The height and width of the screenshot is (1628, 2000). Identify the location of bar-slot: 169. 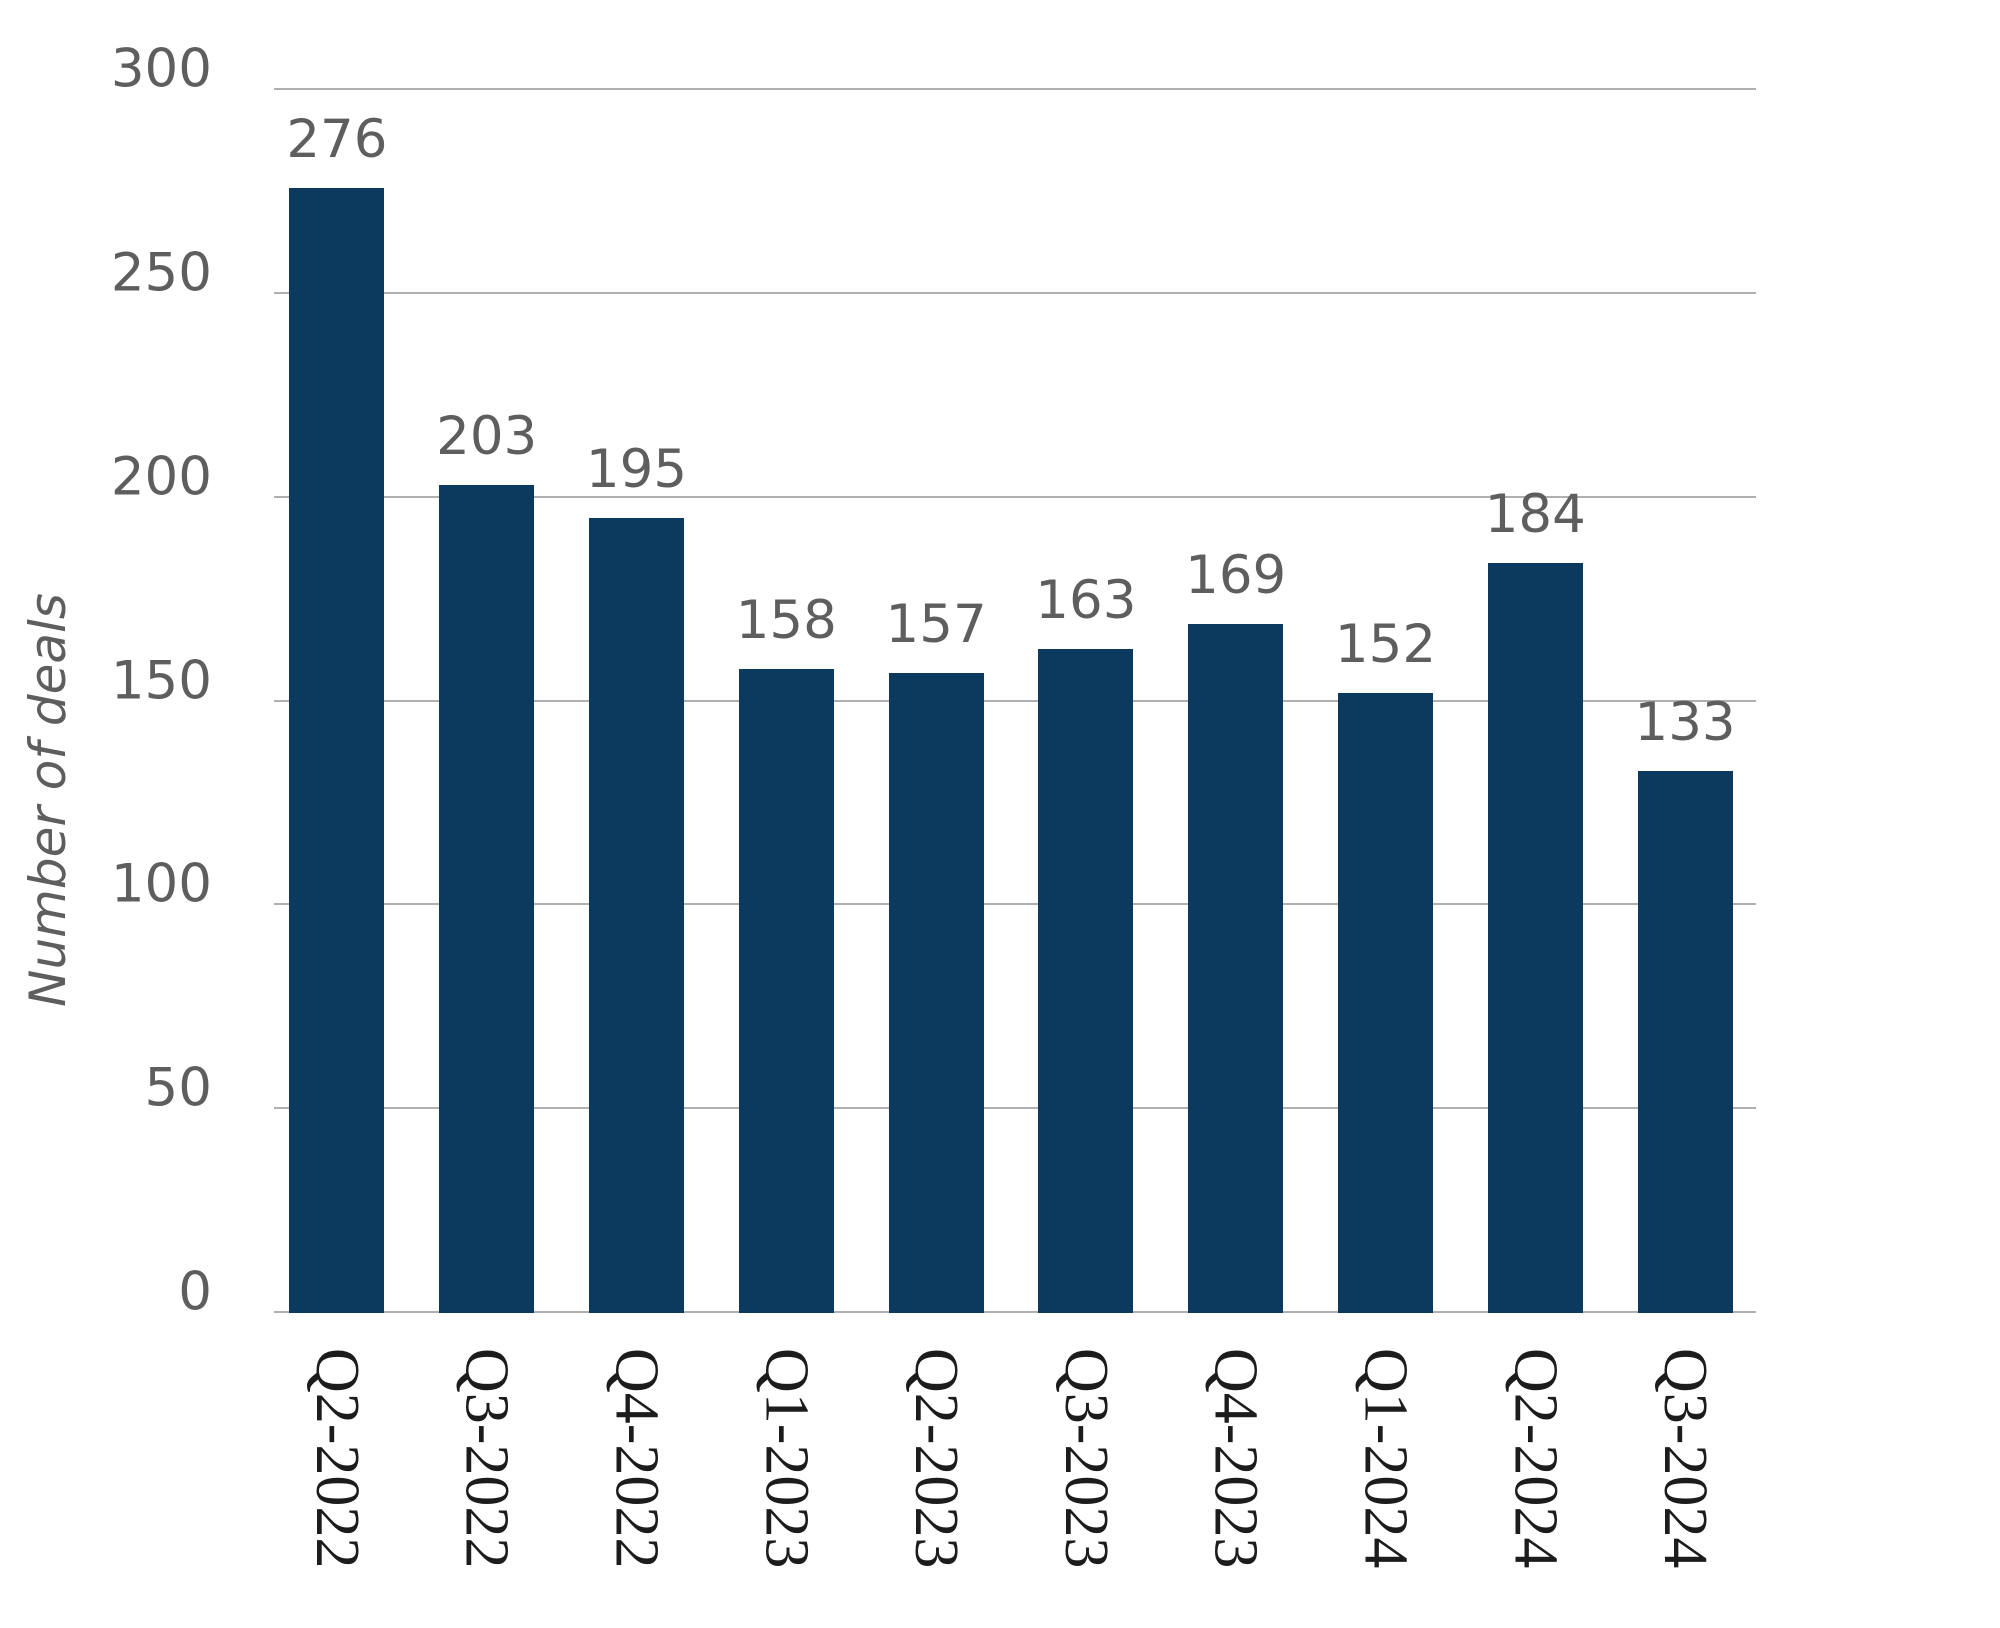
(1236, 701).